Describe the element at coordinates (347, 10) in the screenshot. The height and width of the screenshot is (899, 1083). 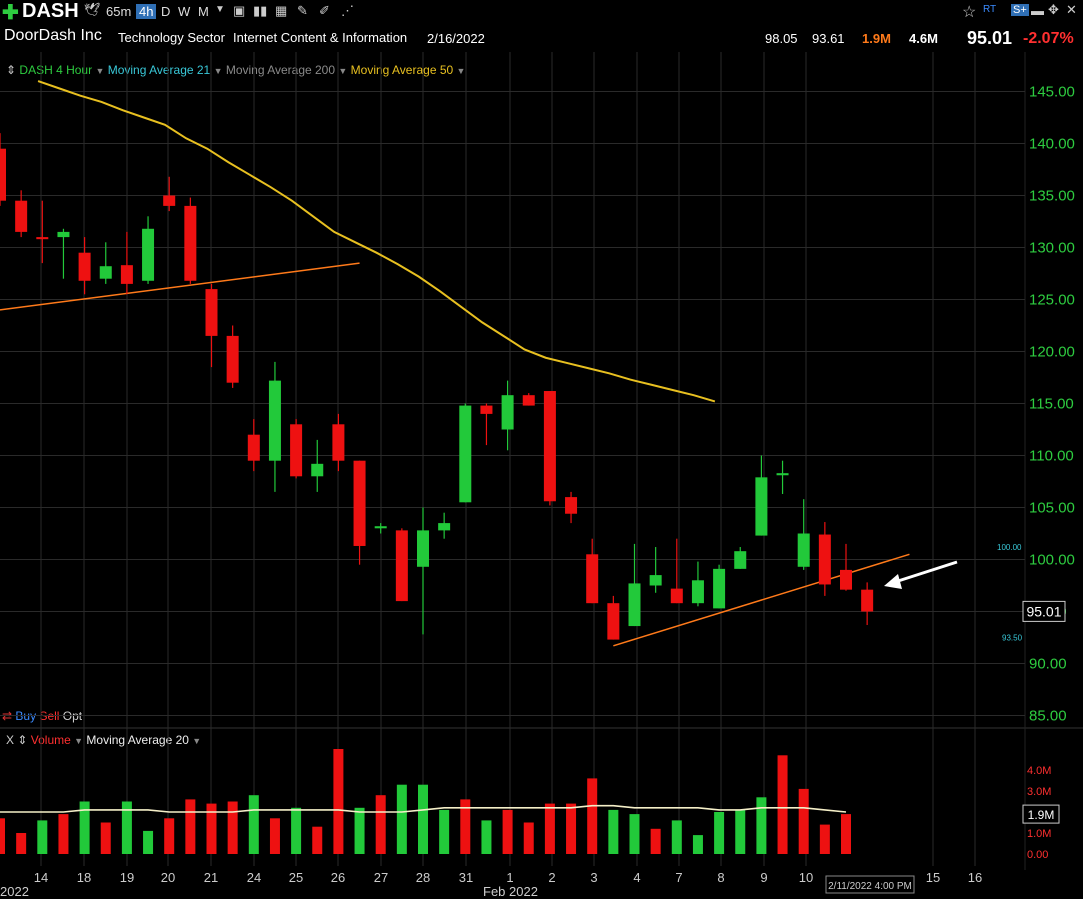
I see `share-icon: ⋰` at that location.